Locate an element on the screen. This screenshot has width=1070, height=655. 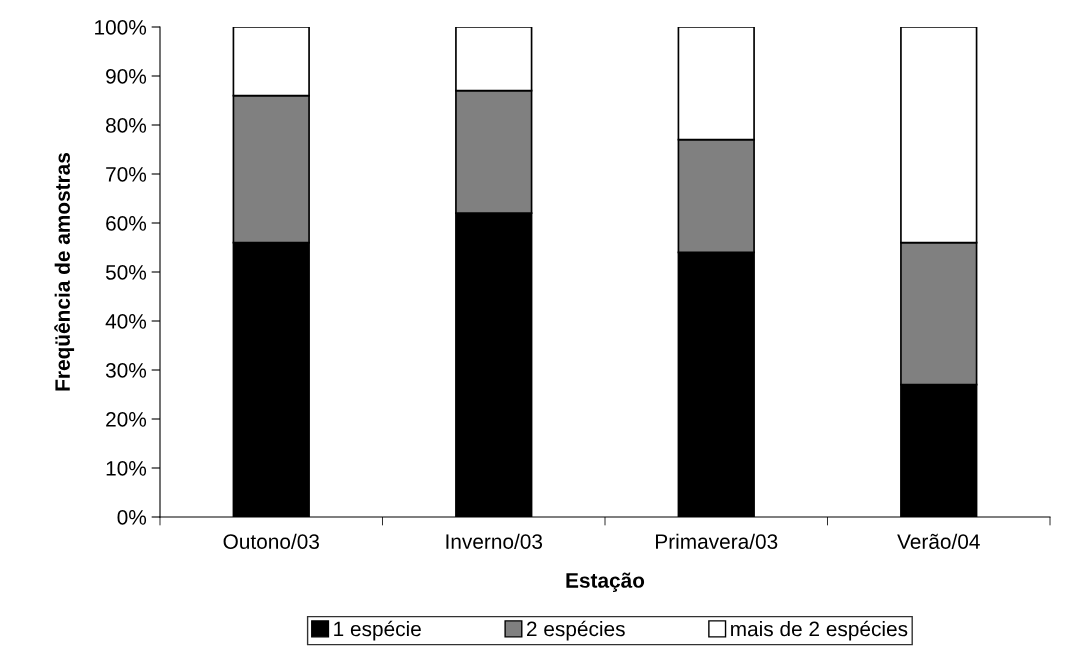
x-axis-title: Estação is located at coordinates (605, 582).